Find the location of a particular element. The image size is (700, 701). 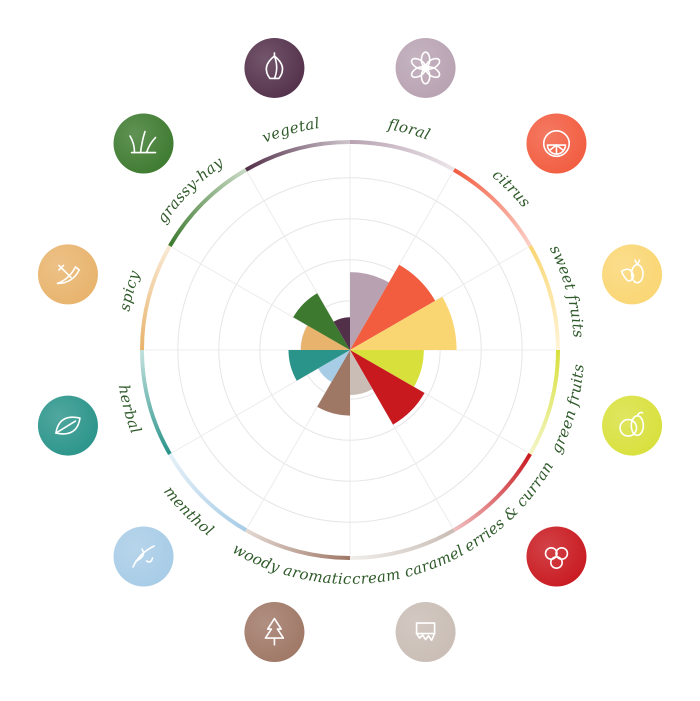

lemon-slice-icon is located at coordinates (556, 143).